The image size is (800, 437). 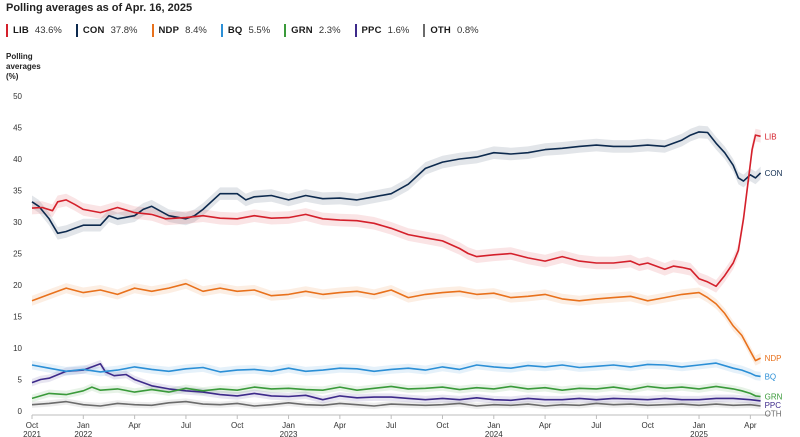 What do you see at coordinates (17, 348) in the screenshot?
I see `y-tick-label: 10` at bounding box center [17, 348].